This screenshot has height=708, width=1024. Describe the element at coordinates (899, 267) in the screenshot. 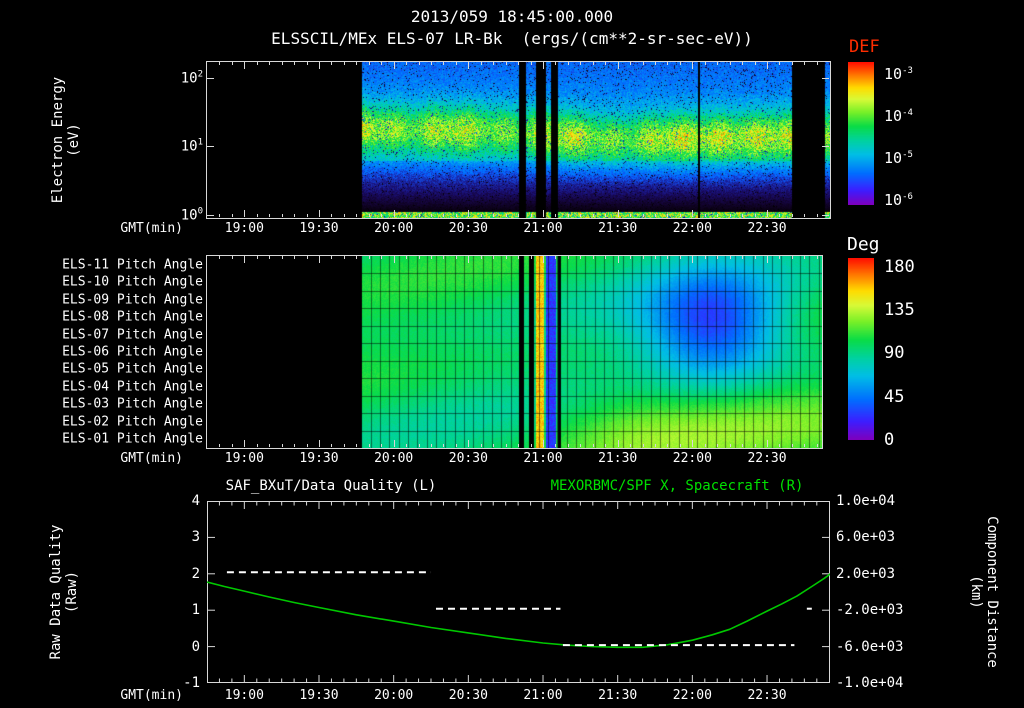

I see `deg-tick-label: 180` at that location.